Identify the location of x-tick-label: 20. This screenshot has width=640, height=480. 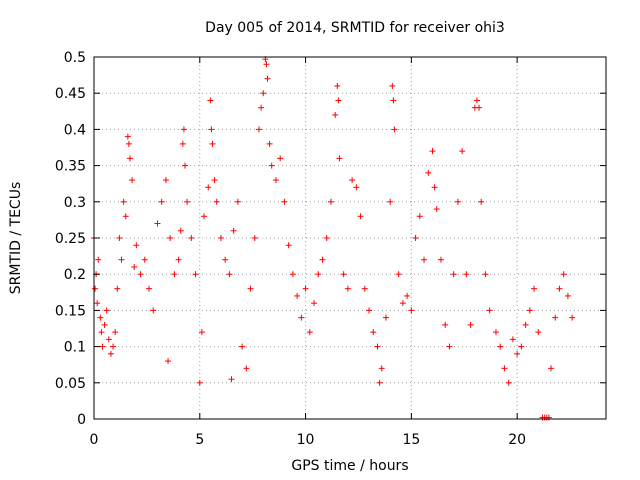
(517, 440).